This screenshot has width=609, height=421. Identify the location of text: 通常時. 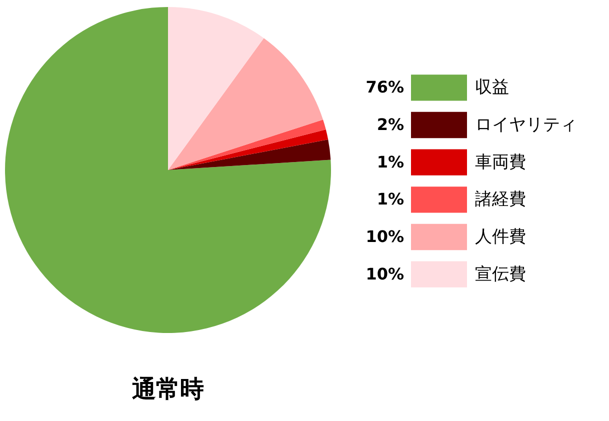
(167, 389).